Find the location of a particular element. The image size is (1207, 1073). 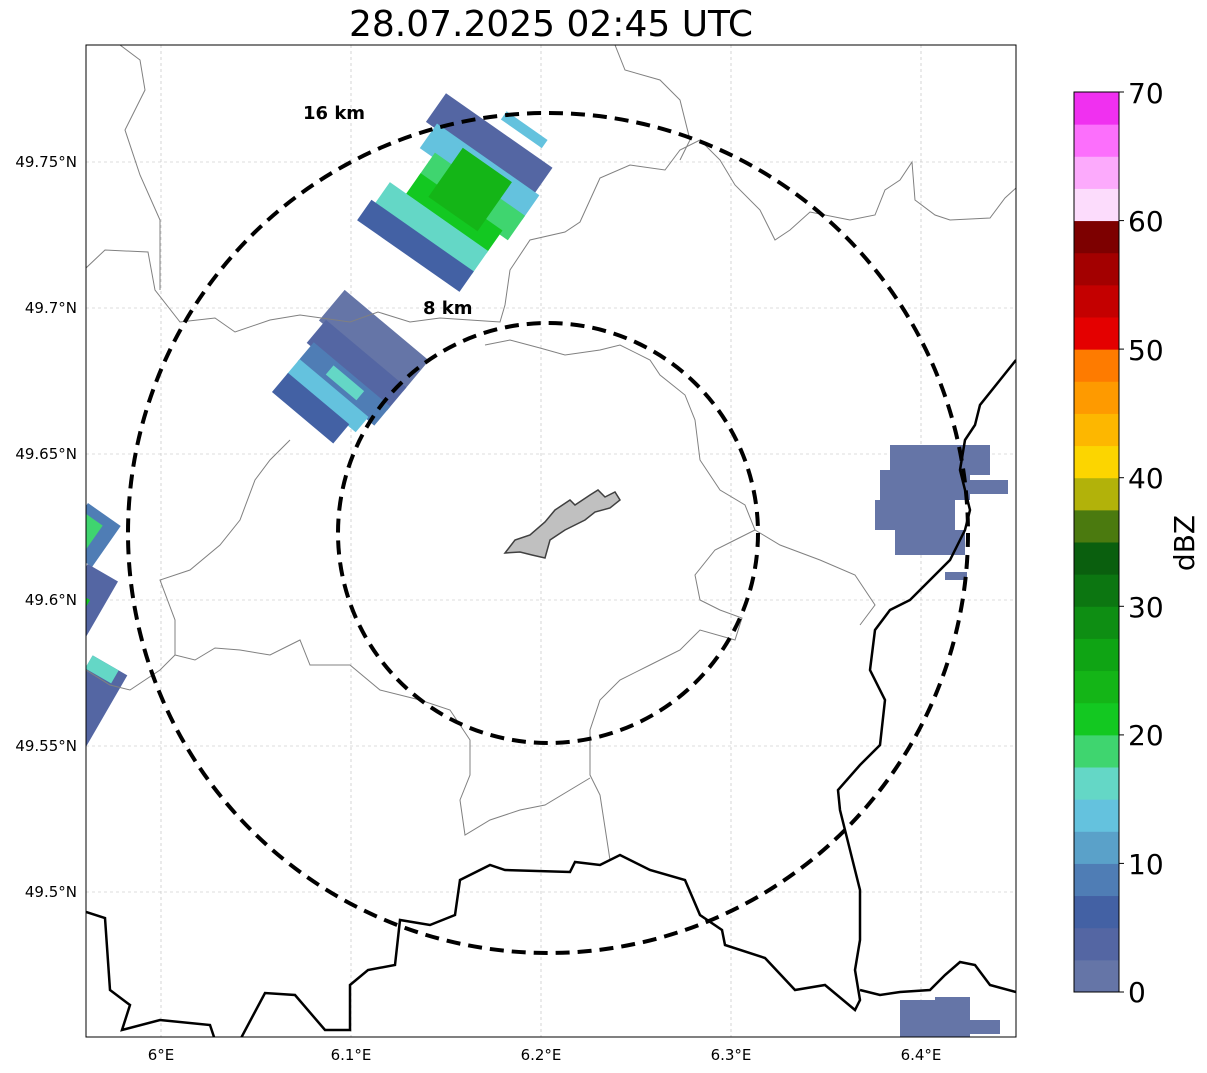

colorbar-tick-label: 60 is located at coordinates (1146, 221).